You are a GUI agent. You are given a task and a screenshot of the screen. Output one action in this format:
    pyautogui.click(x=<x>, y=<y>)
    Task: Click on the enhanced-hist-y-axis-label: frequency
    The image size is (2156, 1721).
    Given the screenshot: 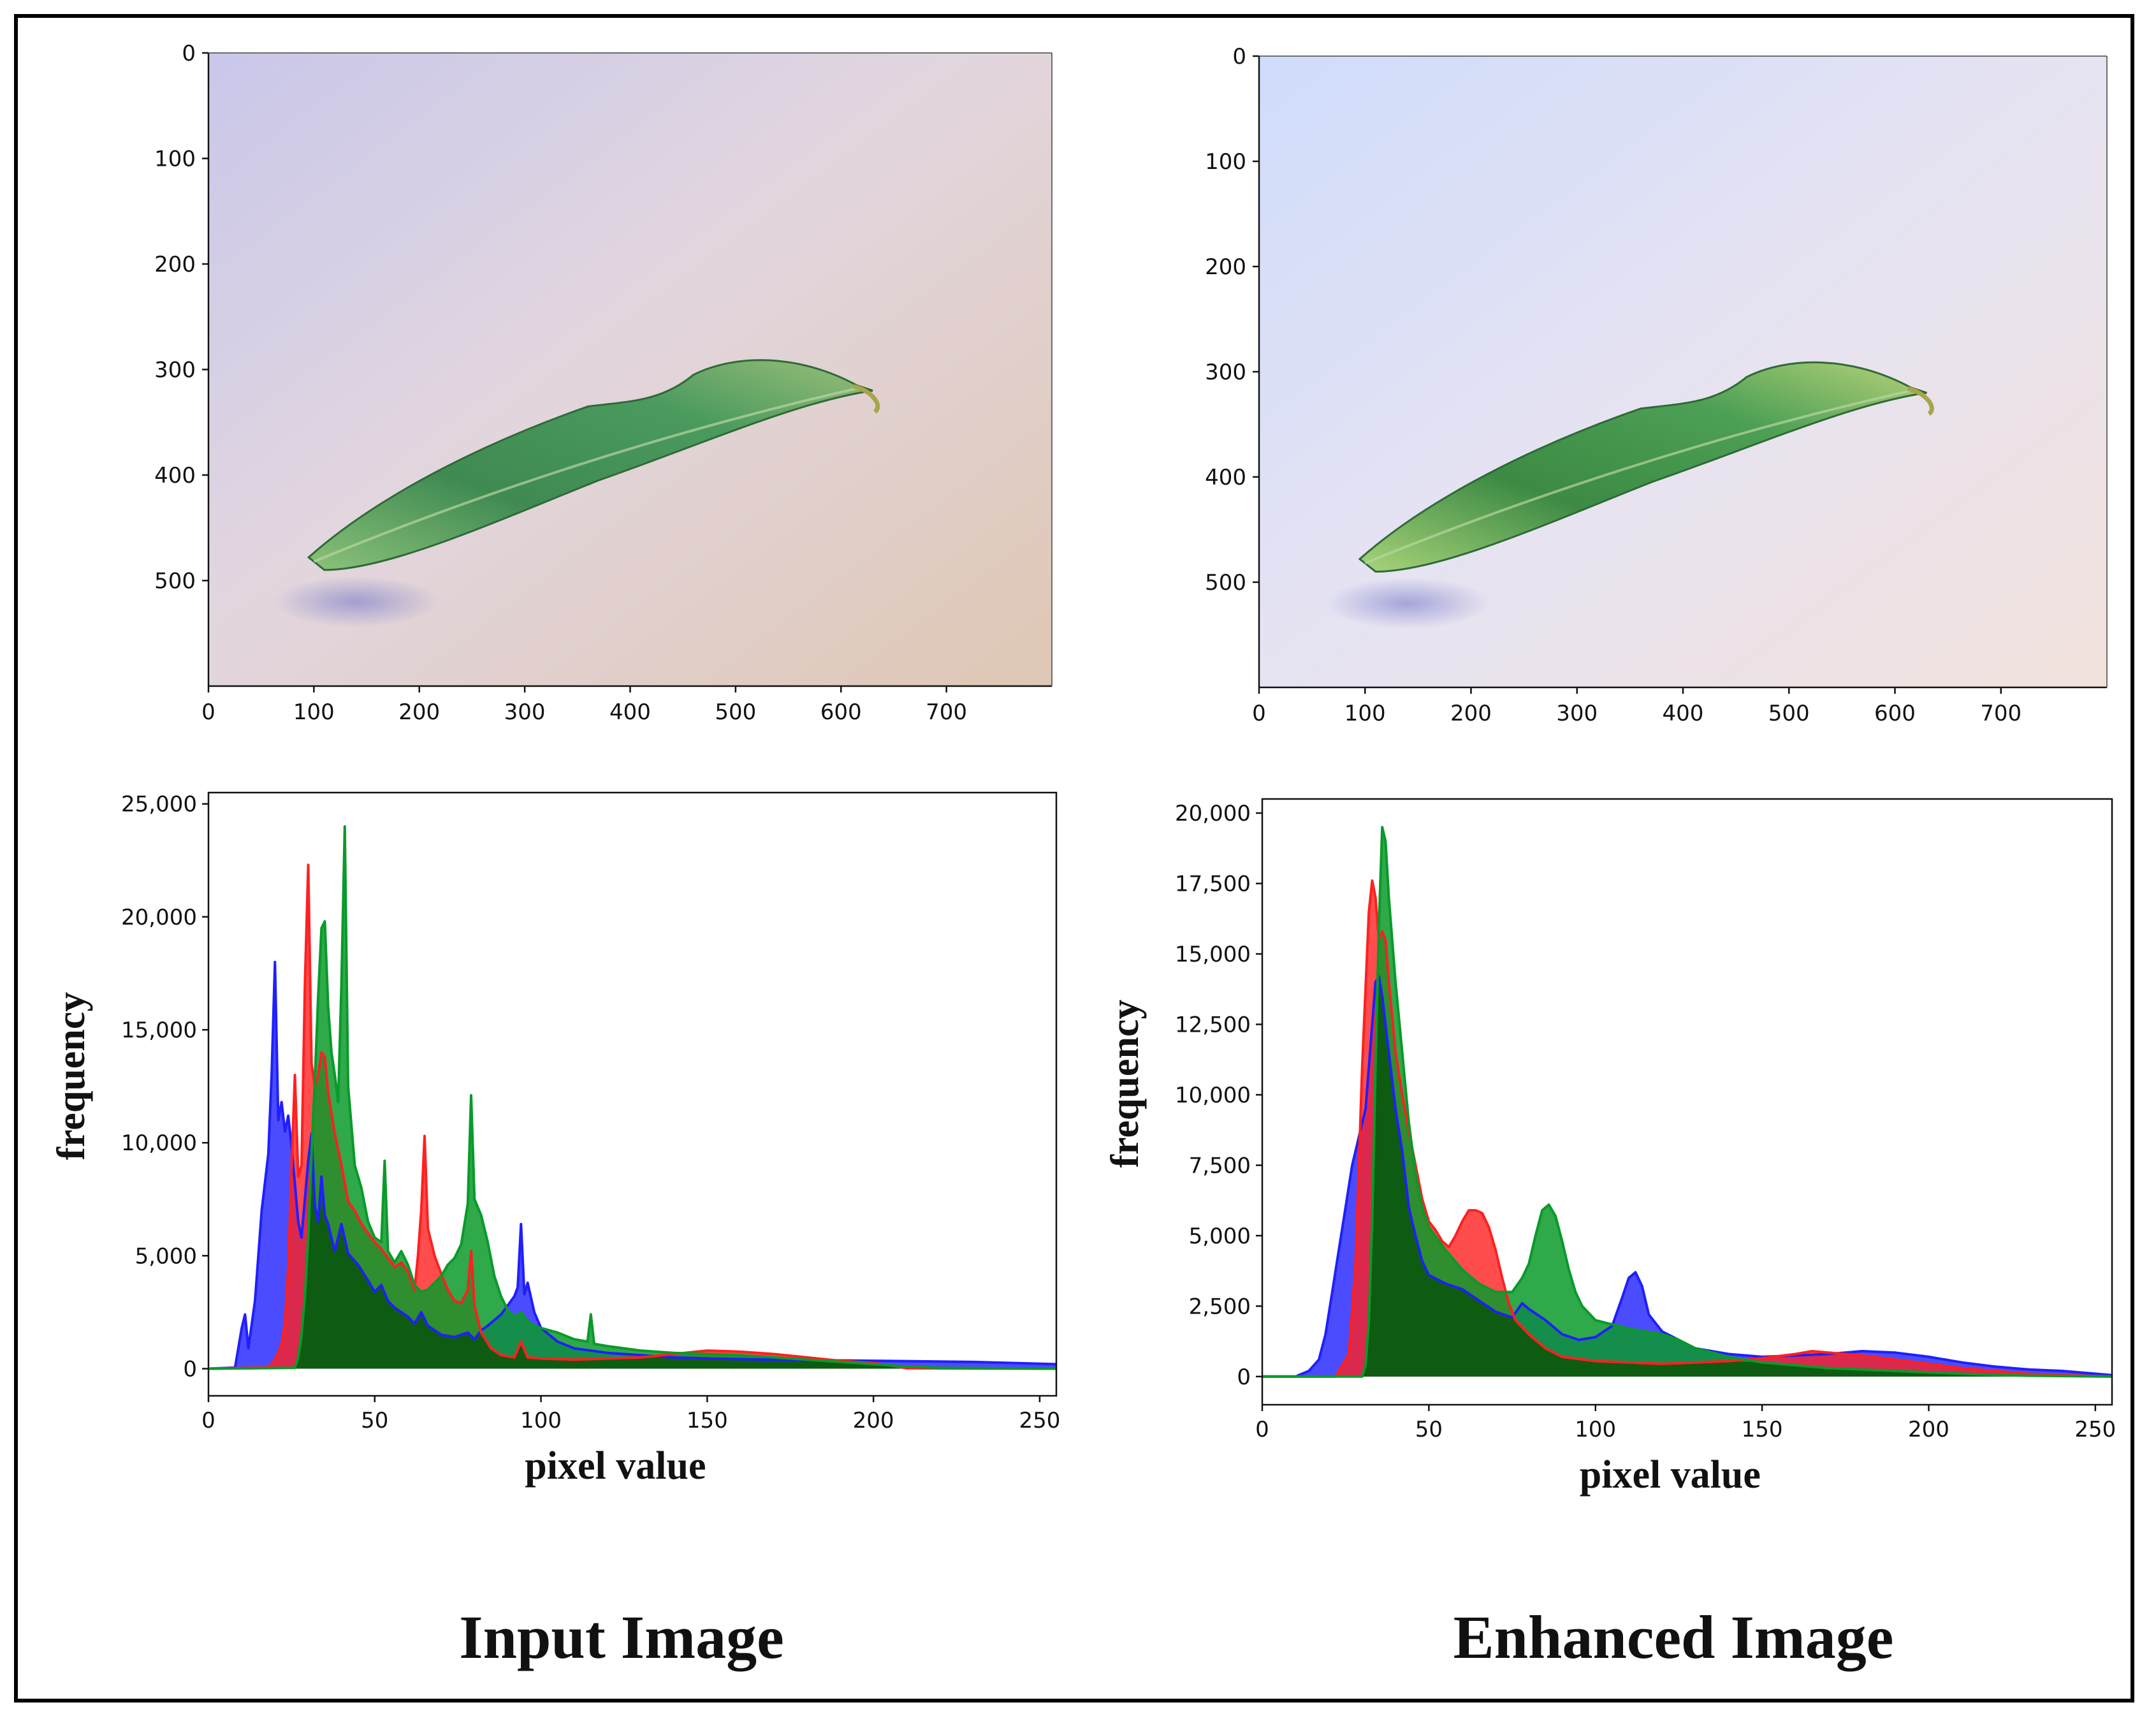 What is the action you would take?
    pyautogui.click(x=1125, y=1083)
    